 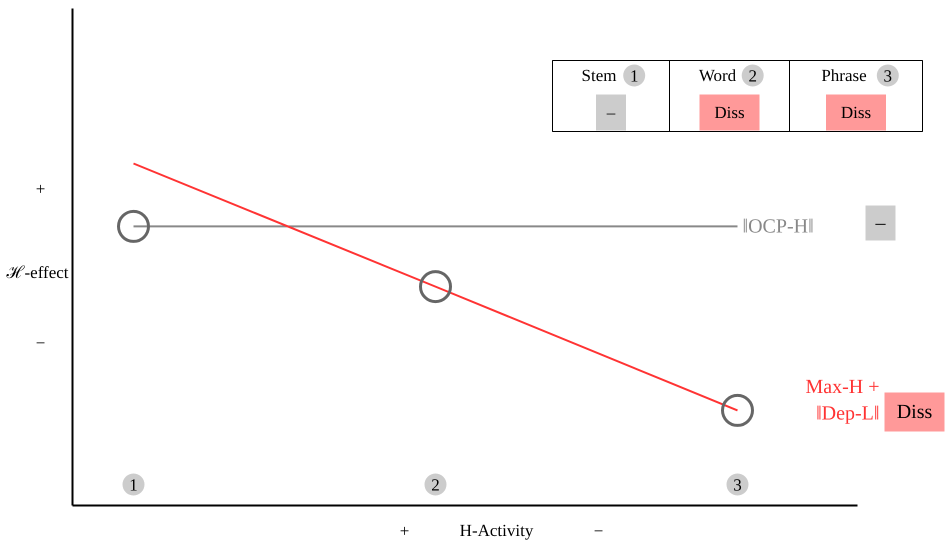 I want to click on y-axis-title: ℋ-effect, so click(x=37, y=272).